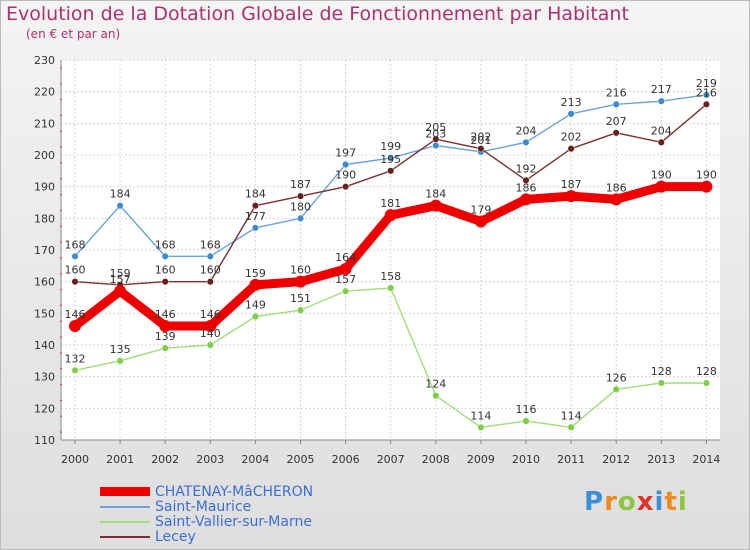 The image size is (750, 550). What do you see at coordinates (616, 121) in the screenshot?
I see `data-label: 207` at bounding box center [616, 121].